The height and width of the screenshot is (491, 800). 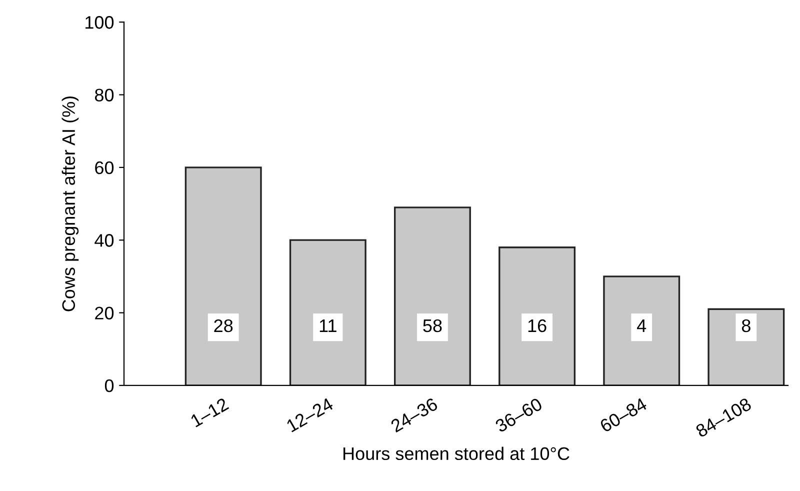 What do you see at coordinates (104, 95) in the screenshot?
I see `y-tick-label: 80` at bounding box center [104, 95].